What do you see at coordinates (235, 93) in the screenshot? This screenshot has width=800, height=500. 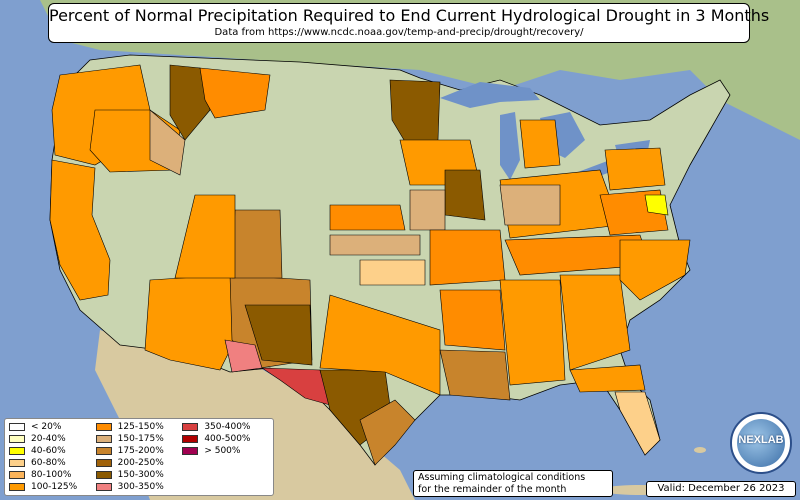 I see `region-montana-east` at bounding box center [235, 93].